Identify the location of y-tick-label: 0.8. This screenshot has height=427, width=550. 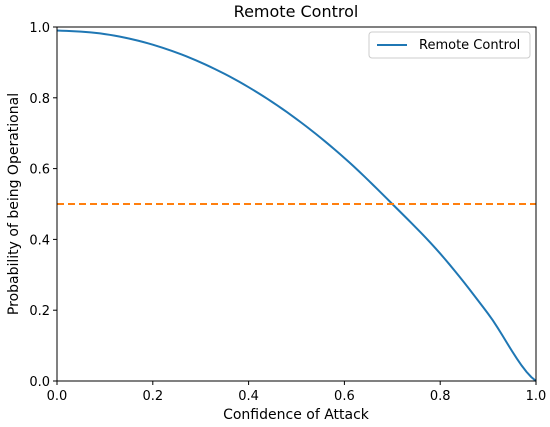
(39, 99).